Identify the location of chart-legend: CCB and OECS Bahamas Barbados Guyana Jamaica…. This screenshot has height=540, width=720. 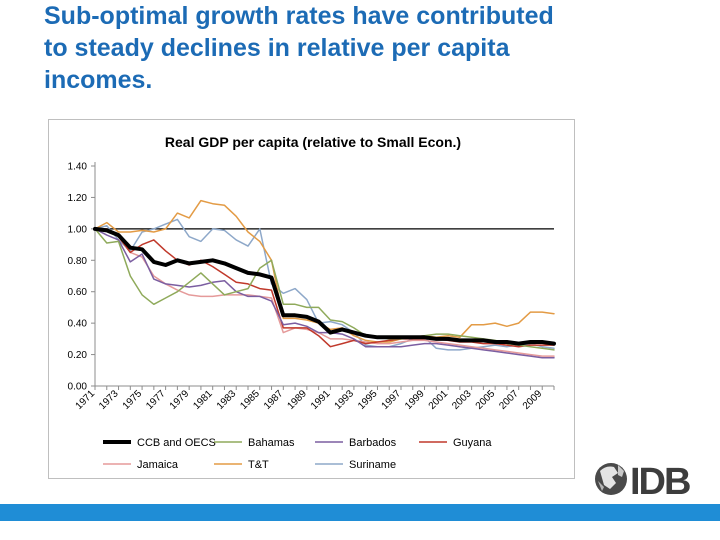
(297, 454).